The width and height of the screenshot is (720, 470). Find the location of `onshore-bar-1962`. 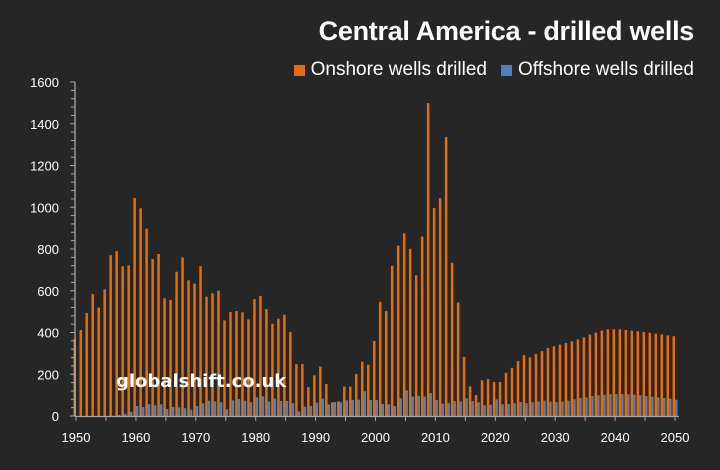

onshore-bar-1962 is located at coordinates (146, 322).